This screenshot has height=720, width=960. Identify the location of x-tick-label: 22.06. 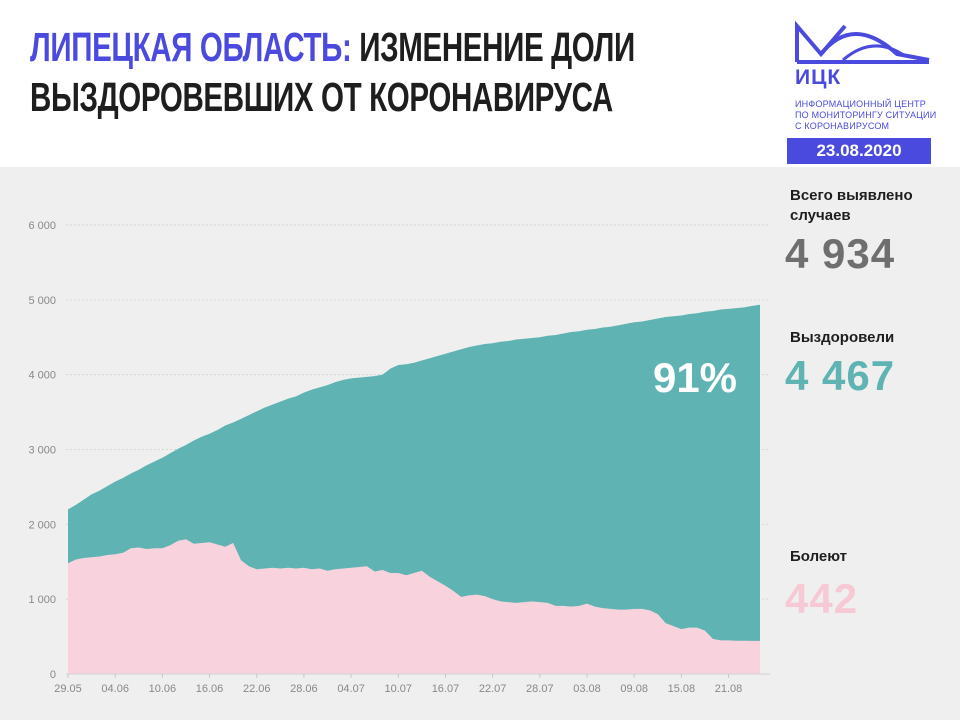
(257, 689).